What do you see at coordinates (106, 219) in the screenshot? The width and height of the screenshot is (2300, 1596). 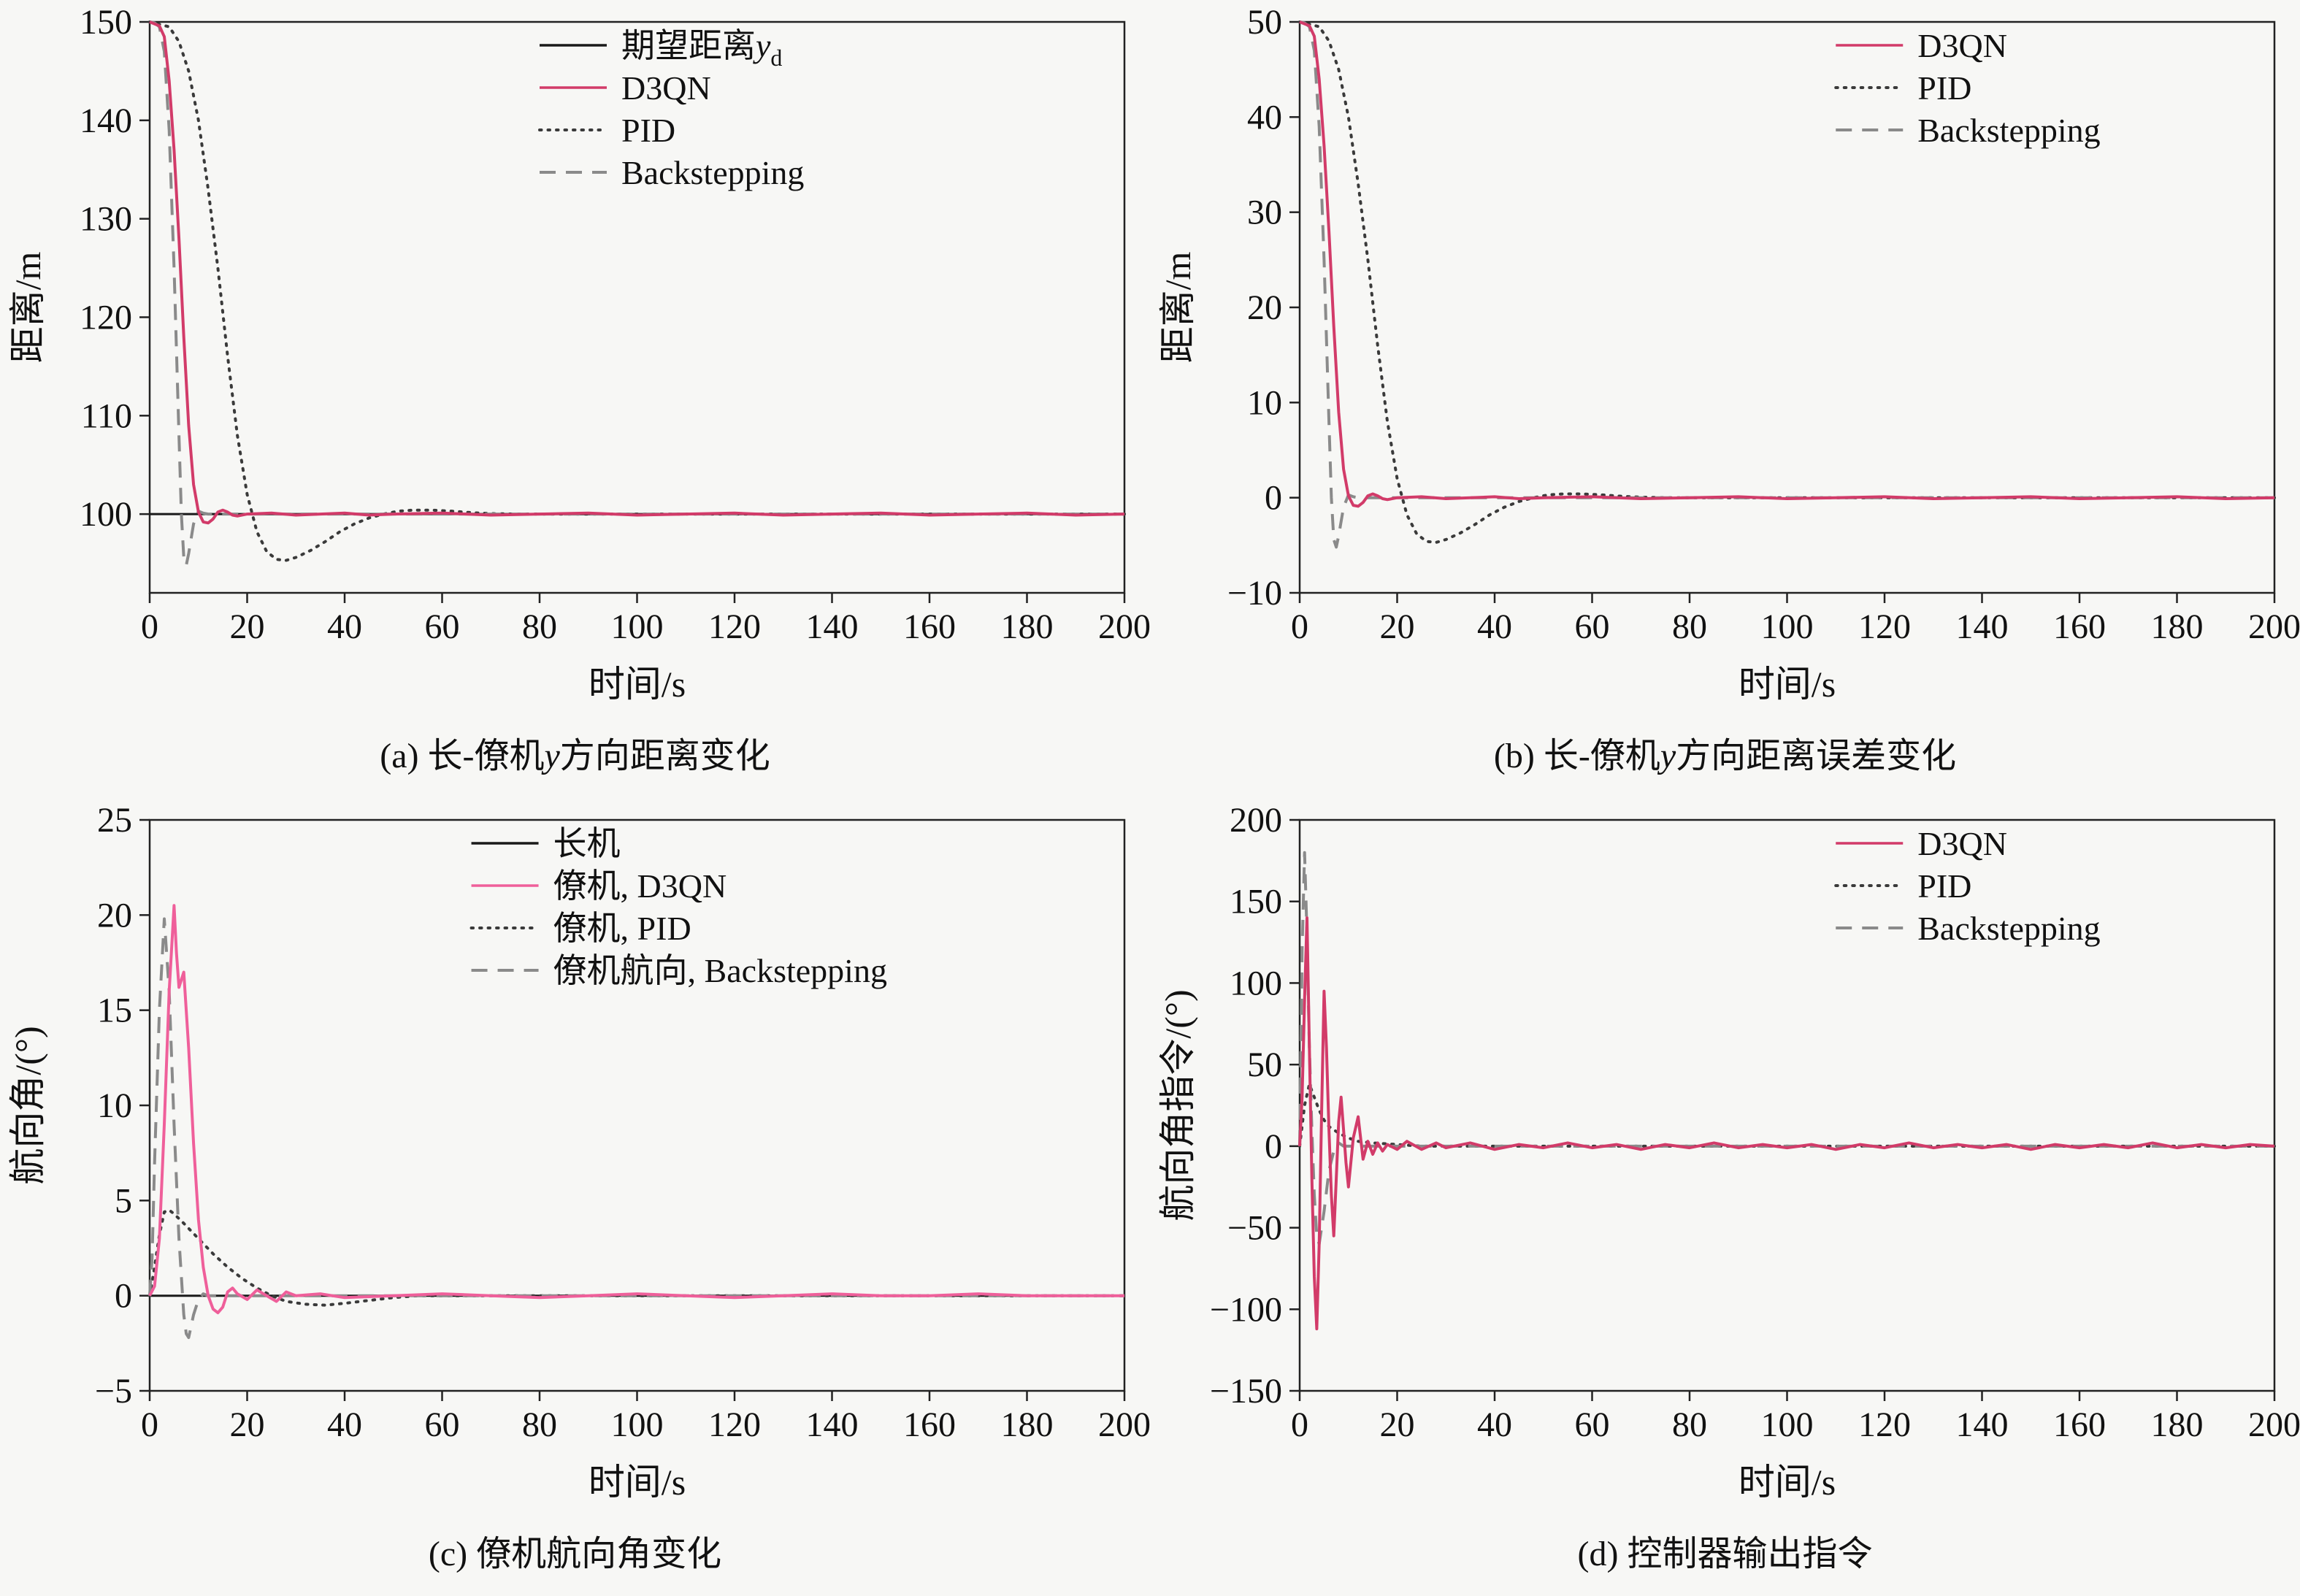 I see `svg-text: 130` at bounding box center [106, 219].